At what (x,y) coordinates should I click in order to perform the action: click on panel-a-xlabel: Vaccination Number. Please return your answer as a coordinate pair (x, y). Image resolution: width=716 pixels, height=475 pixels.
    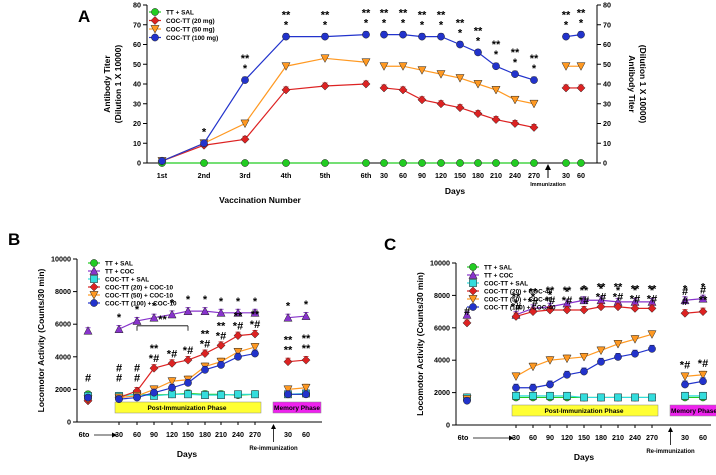
    Looking at the image, I should click on (260, 200).